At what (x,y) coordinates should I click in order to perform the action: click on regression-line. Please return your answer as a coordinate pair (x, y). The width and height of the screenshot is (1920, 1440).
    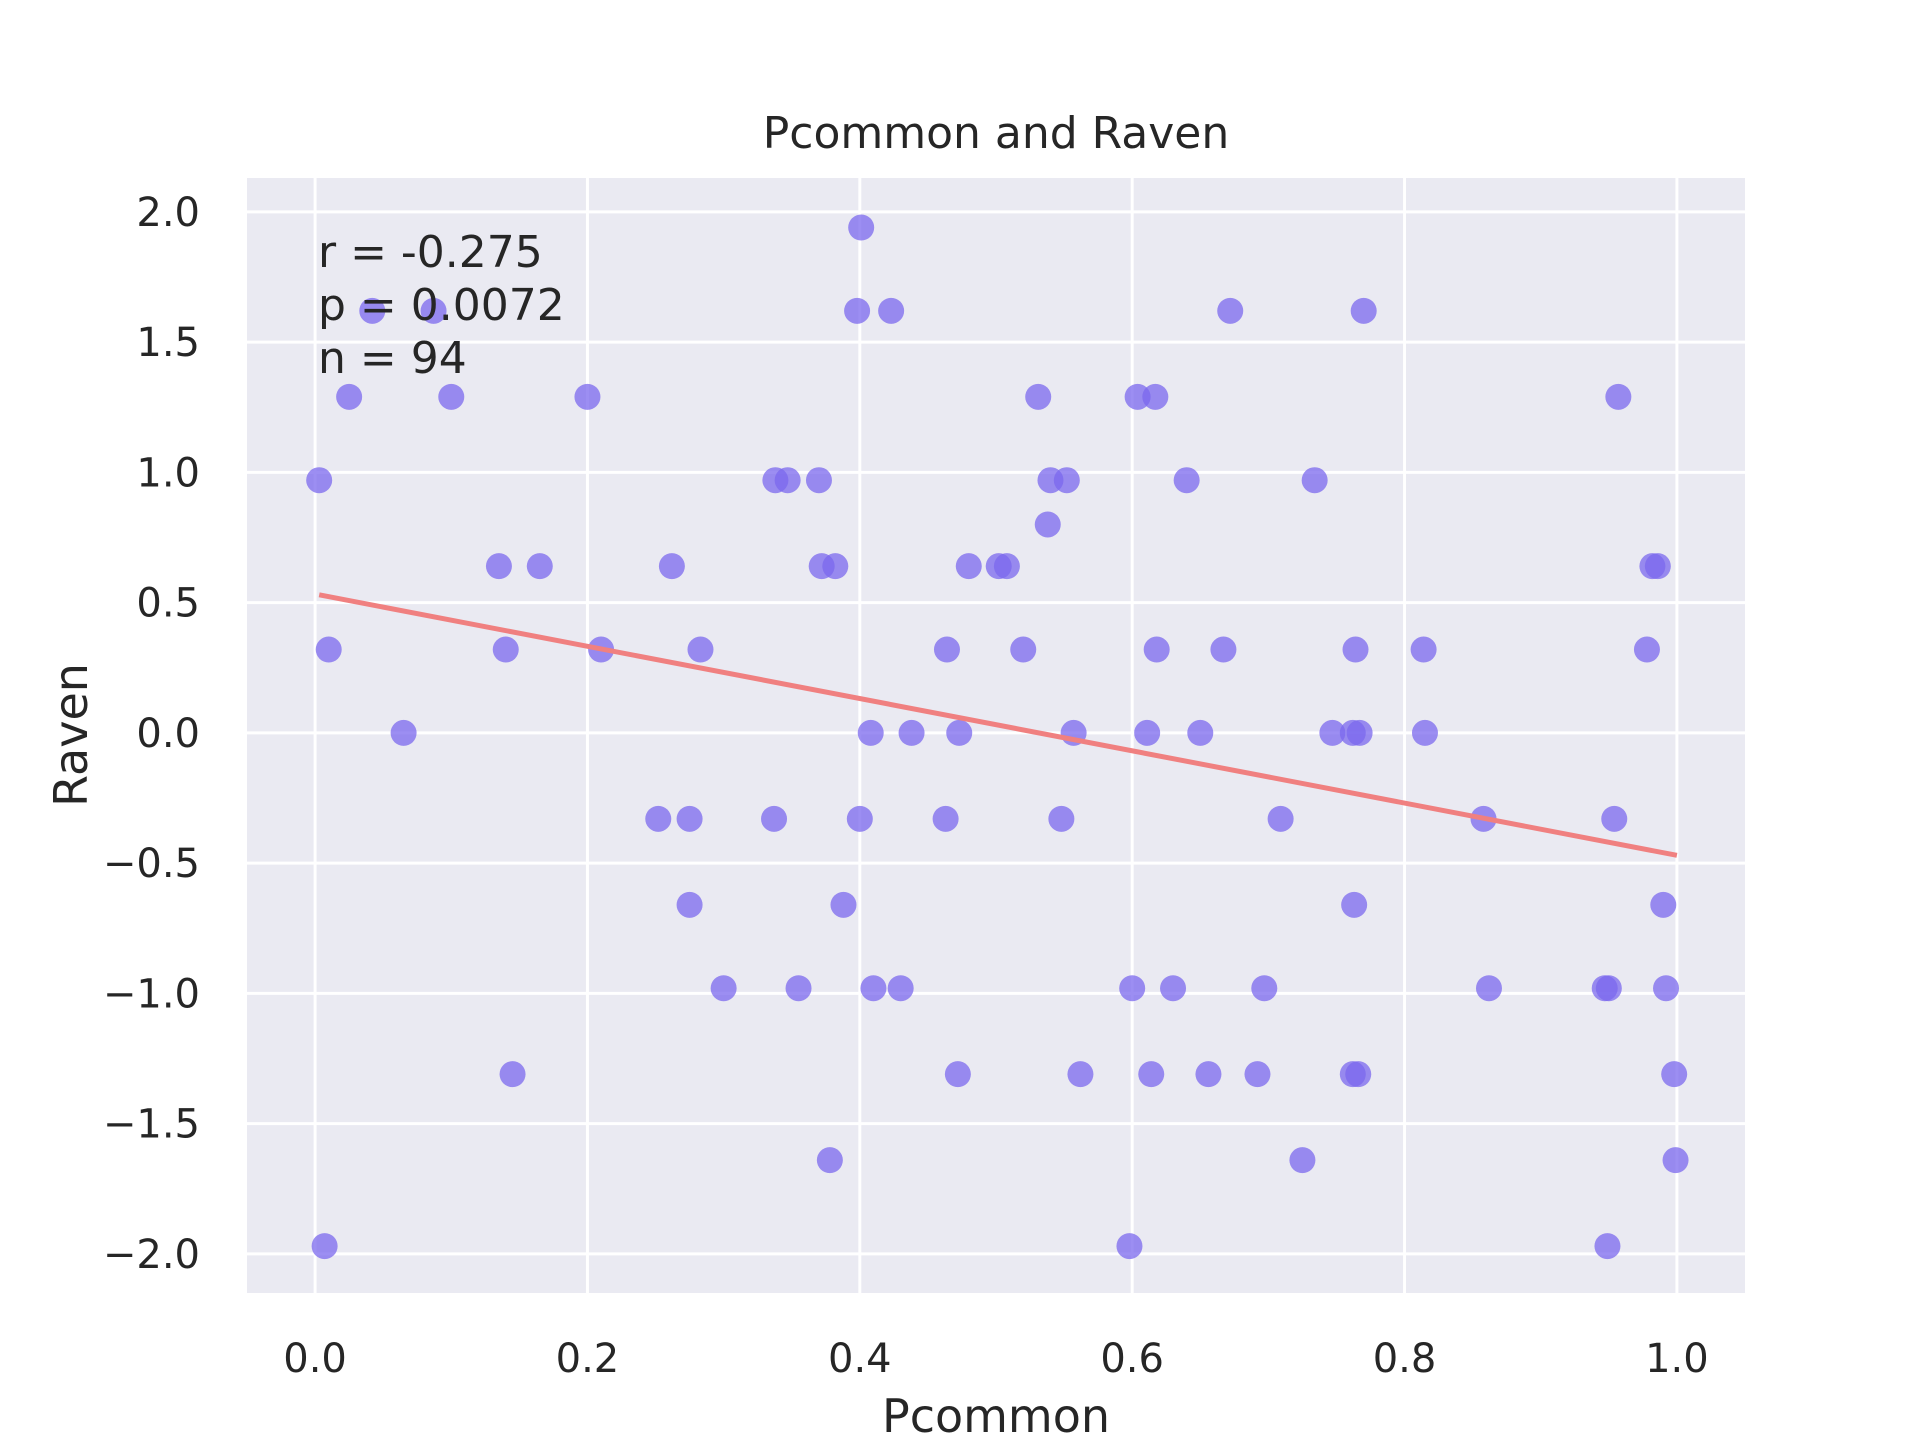
    Looking at the image, I should click on (998, 725).